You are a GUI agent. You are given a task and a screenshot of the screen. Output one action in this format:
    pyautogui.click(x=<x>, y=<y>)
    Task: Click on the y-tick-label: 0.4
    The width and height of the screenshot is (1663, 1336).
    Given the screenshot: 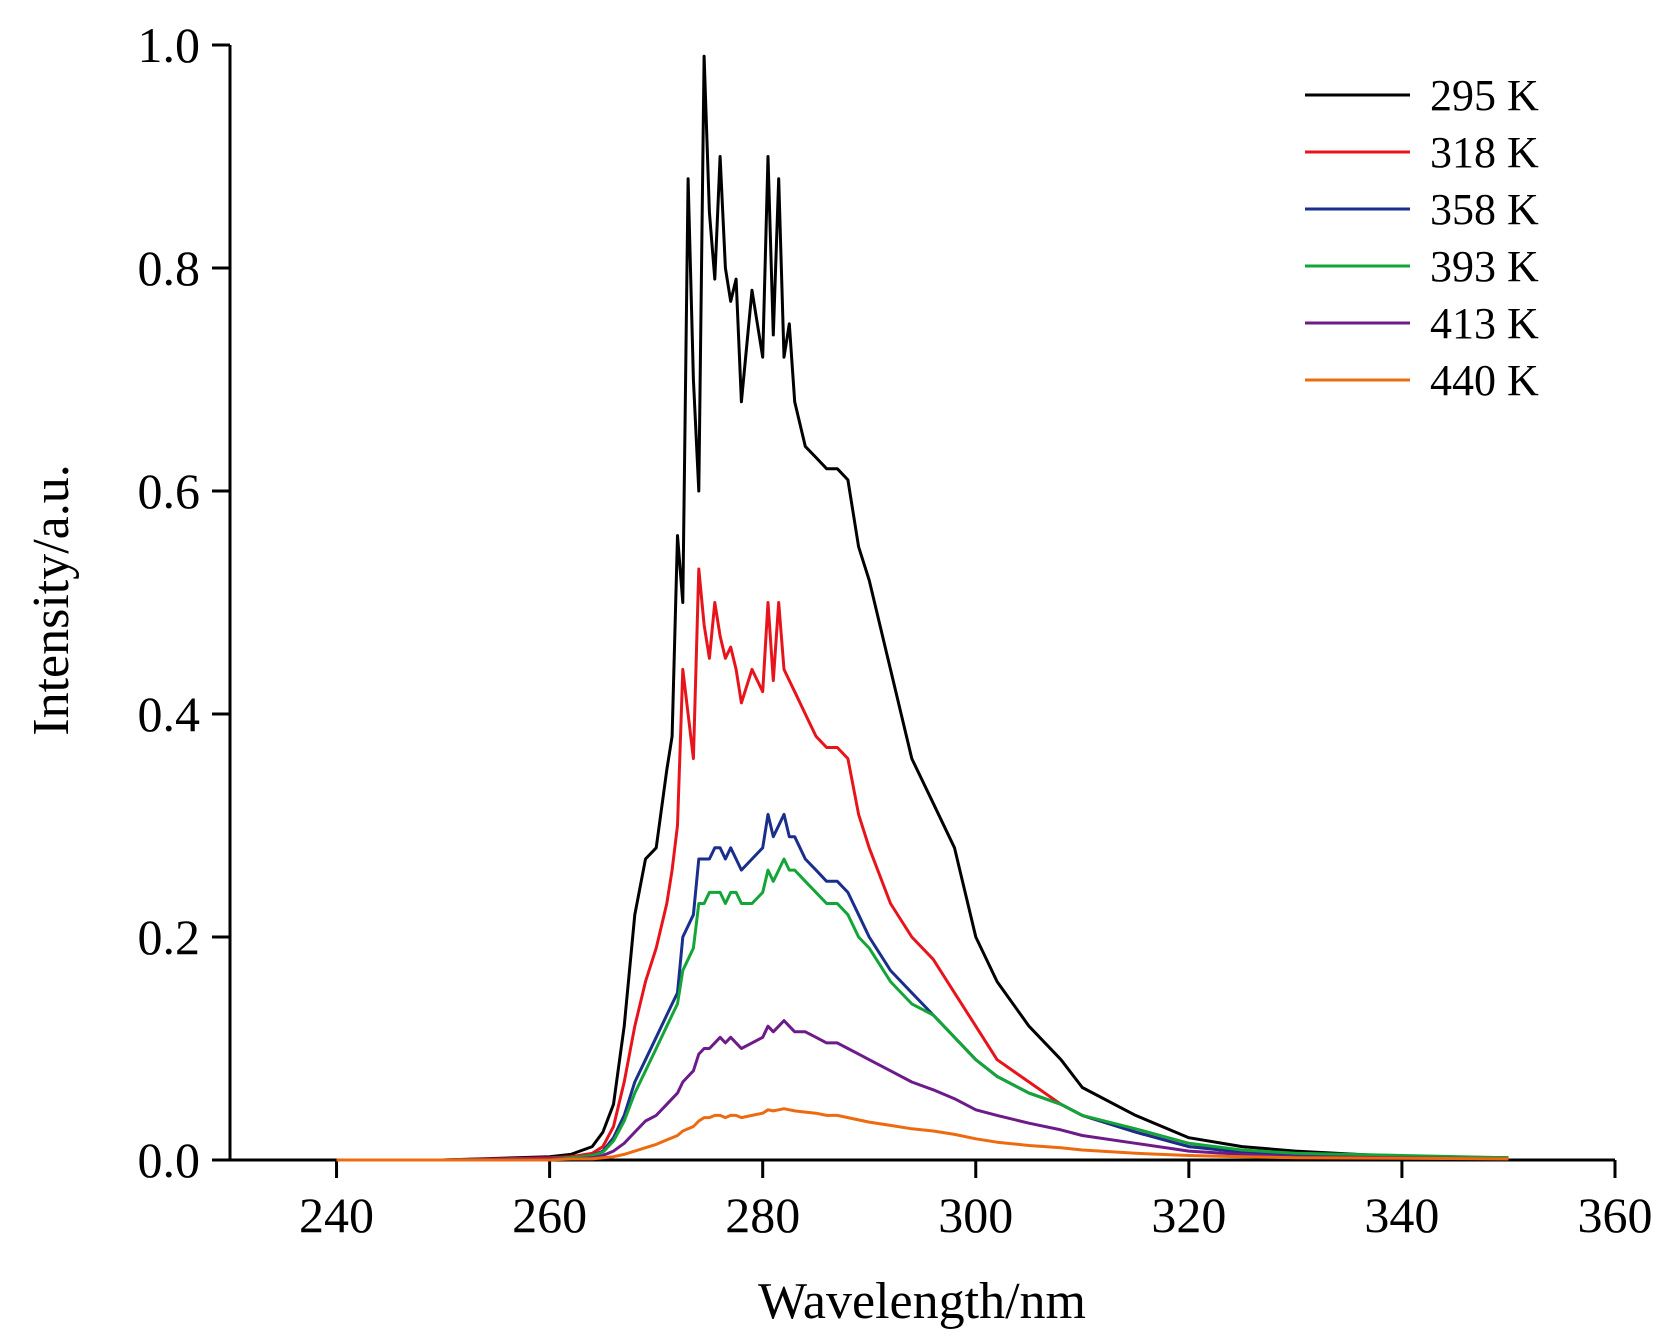 What is the action you would take?
    pyautogui.click(x=169, y=714)
    